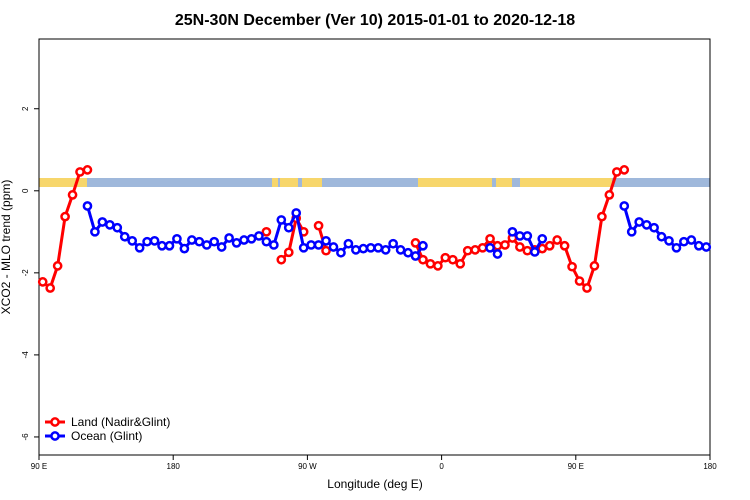 The width and height of the screenshot is (750, 500). Describe the element at coordinates (39, 466) in the screenshot. I see `x-tick-label: 90 E` at that location.